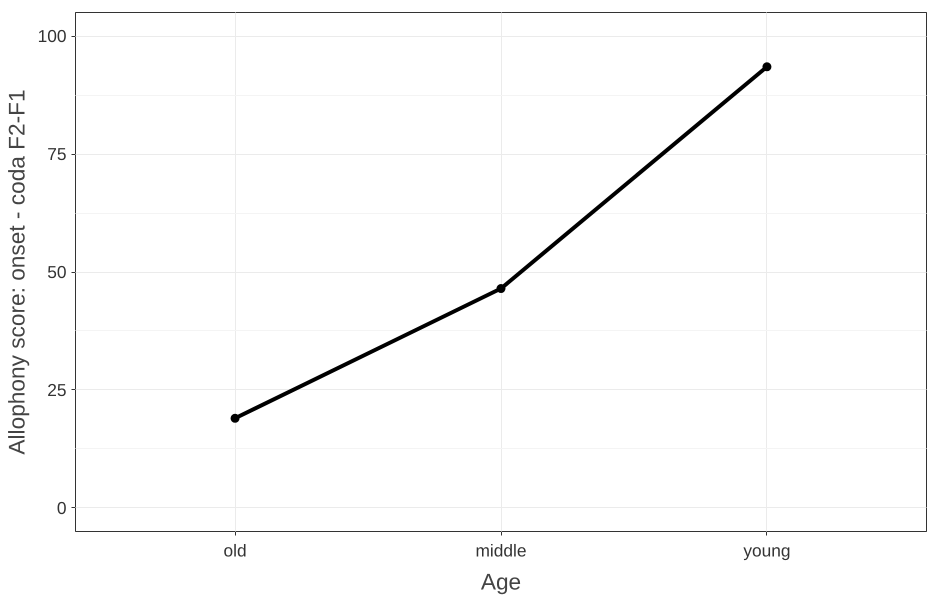 The width and height of the screenshot is (928, 597). I want to click on x-tick-label: old, so click(235, 550).